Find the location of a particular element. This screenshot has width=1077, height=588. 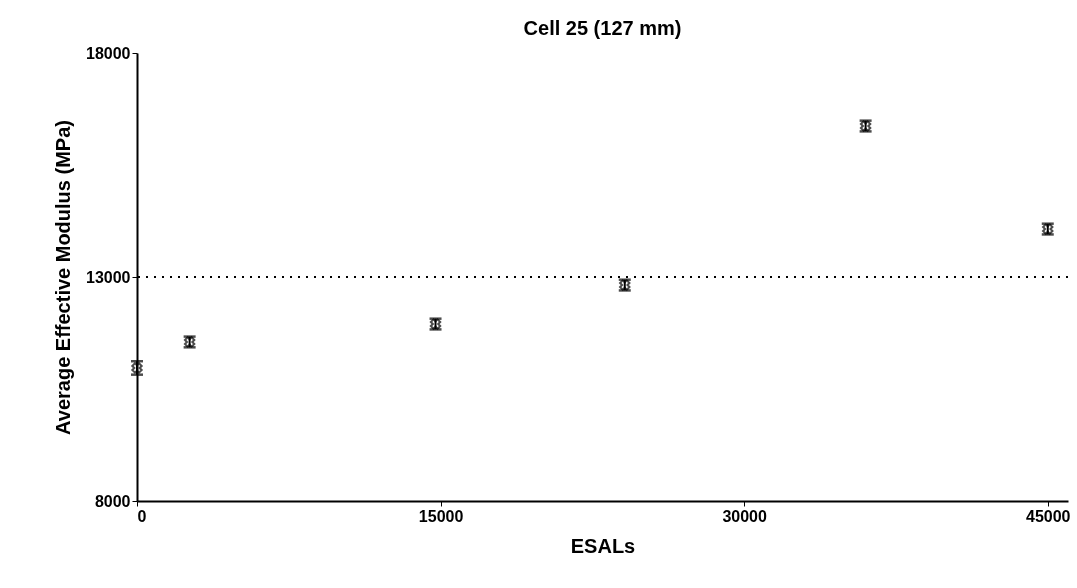

y-tick-label: 13000 is located at coordinates (108, 277).